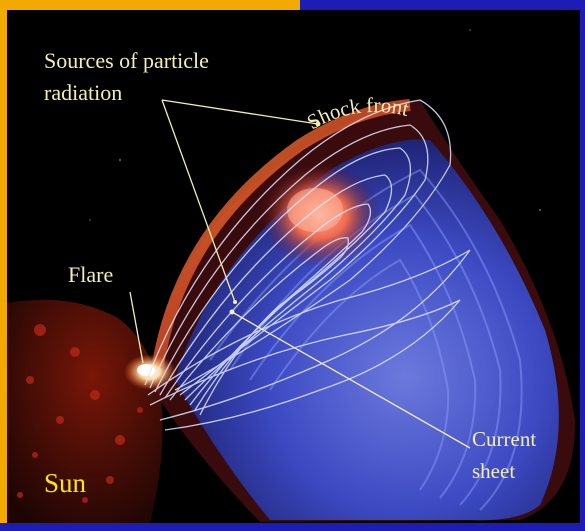  Describe the element at coordinates (83, 92) in the screenshot. I see `sources-label-line2: radiation` at that location.